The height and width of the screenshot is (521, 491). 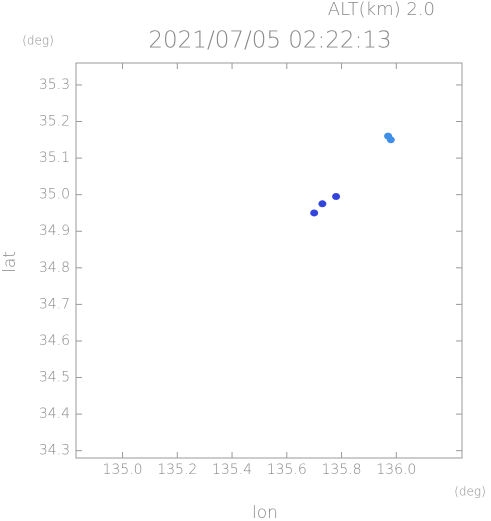 I want to click on x-tick-label: 135.2, so click(x=177, y=470).